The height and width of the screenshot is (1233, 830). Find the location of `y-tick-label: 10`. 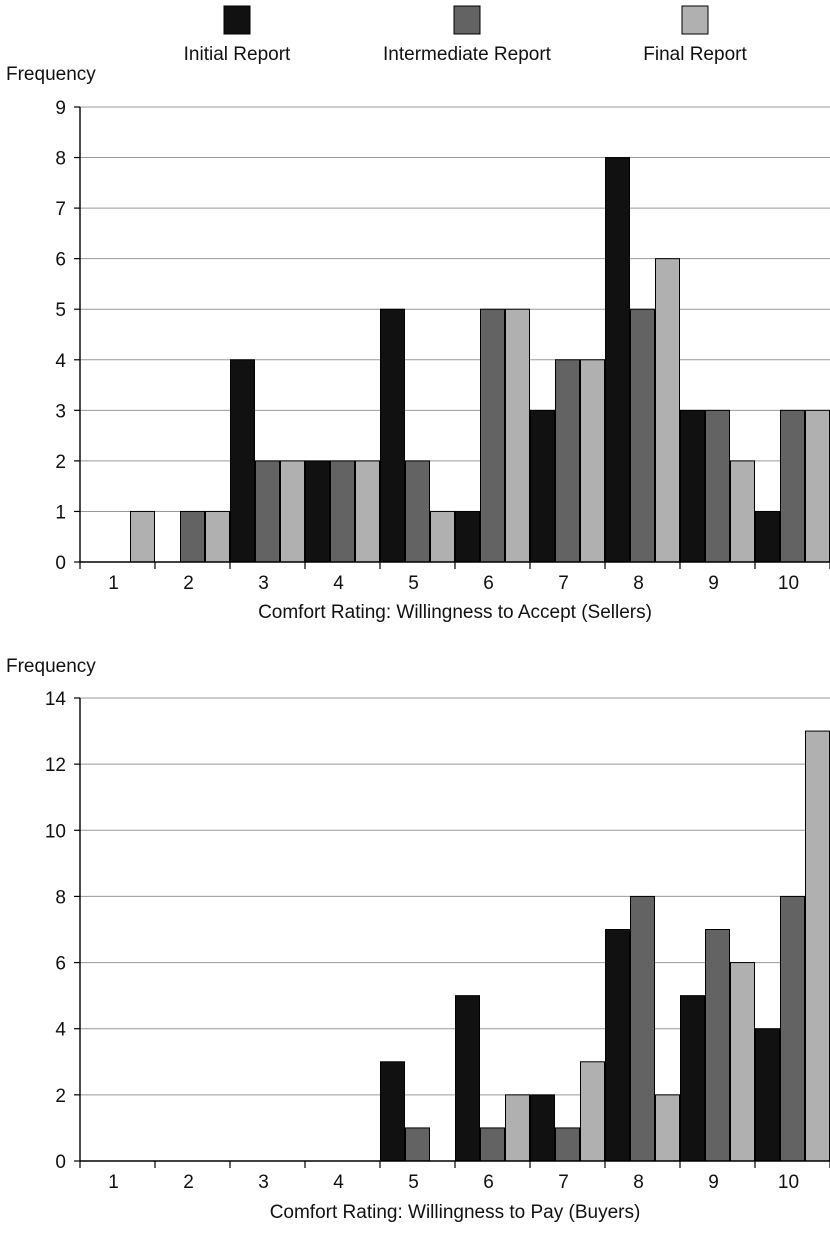

y-tick-label: 10 is located at coordinates (55, 831).